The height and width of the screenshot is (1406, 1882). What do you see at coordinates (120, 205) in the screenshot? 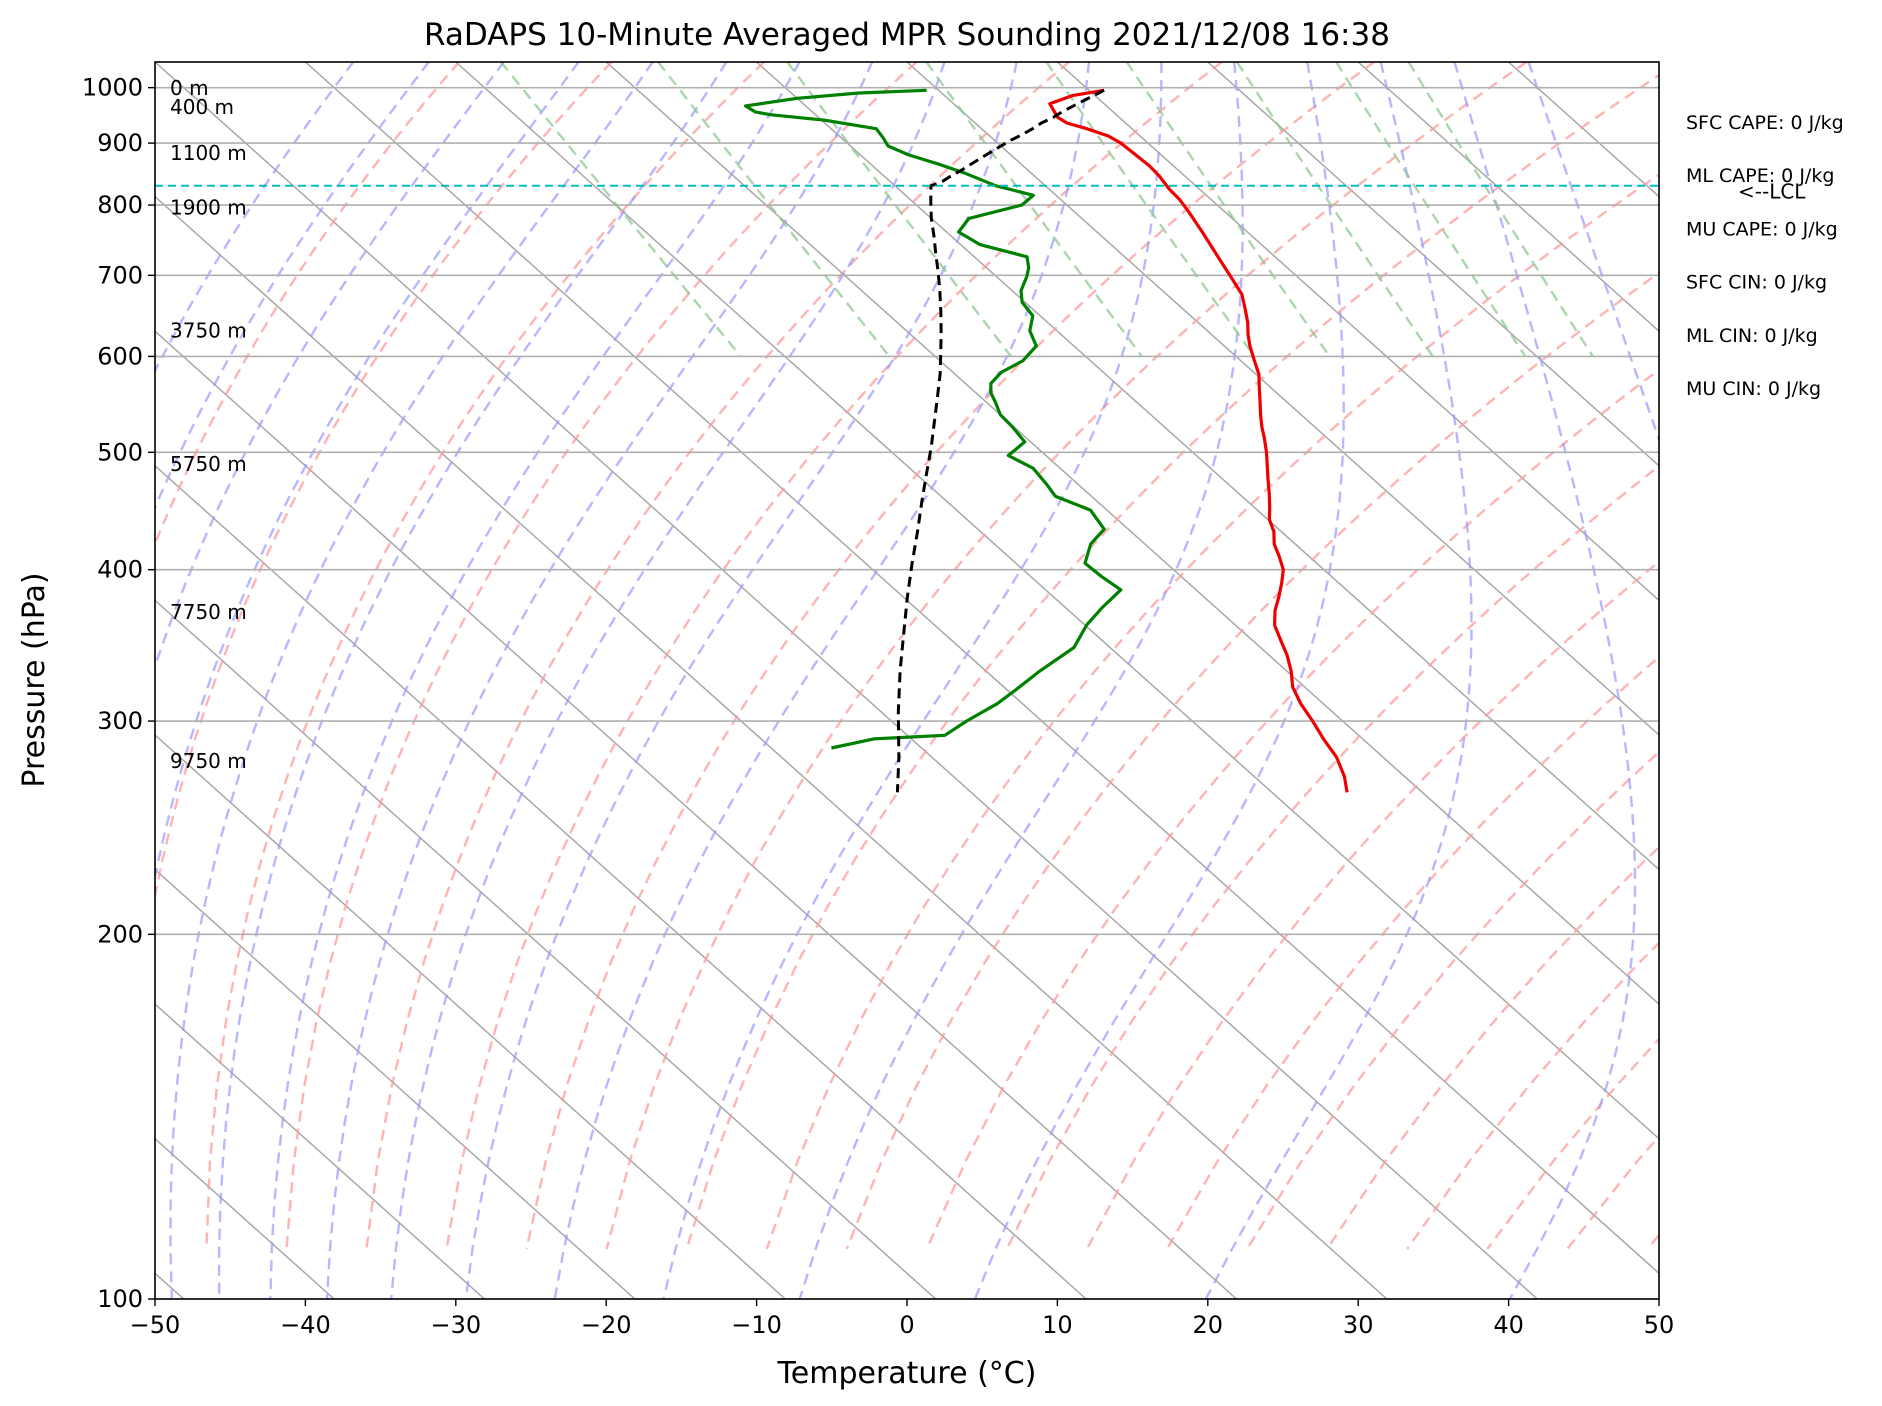
I see `y-tick-label: 800` at bounding box center [120, 205].